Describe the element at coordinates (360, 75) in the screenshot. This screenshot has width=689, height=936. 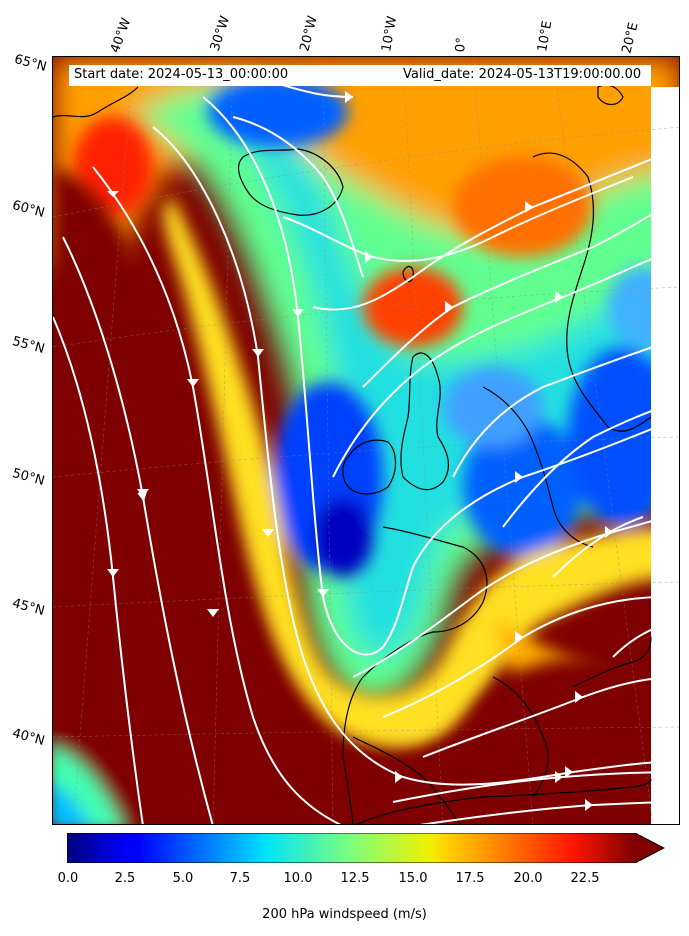
I see `header-band` at that location.